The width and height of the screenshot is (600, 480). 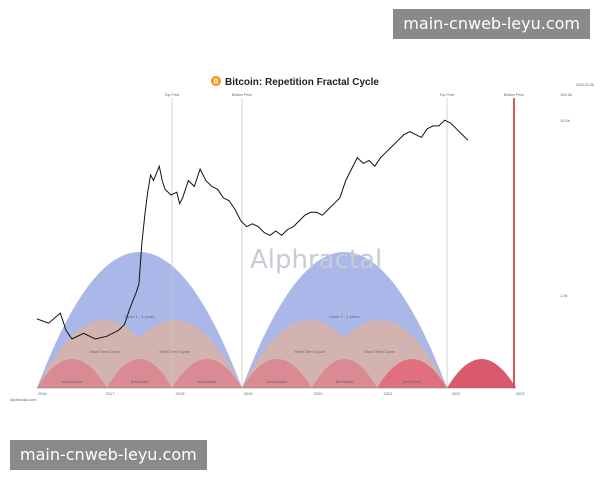 What do you see at coordinates (302, 82) in the screenshot?
I see `title-text: Bitcoin: Repetition Fractal Cycle` at bounding box center [302, 82].